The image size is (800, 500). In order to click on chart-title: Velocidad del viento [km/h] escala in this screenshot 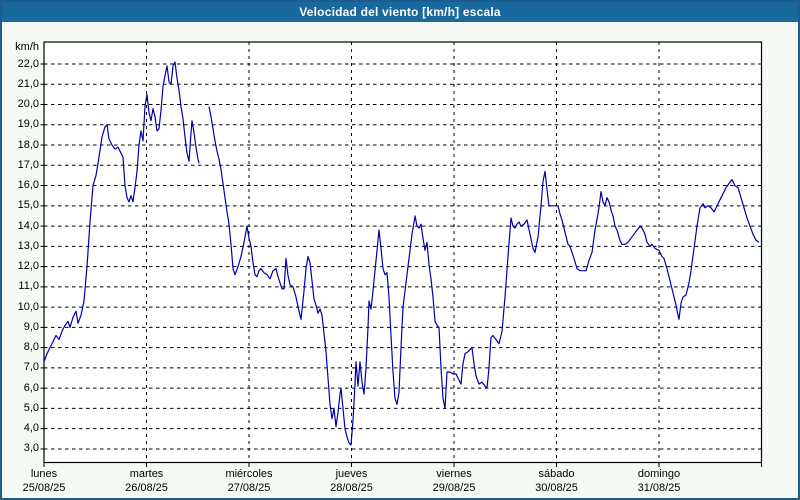, I will do `click(400, 12)`.